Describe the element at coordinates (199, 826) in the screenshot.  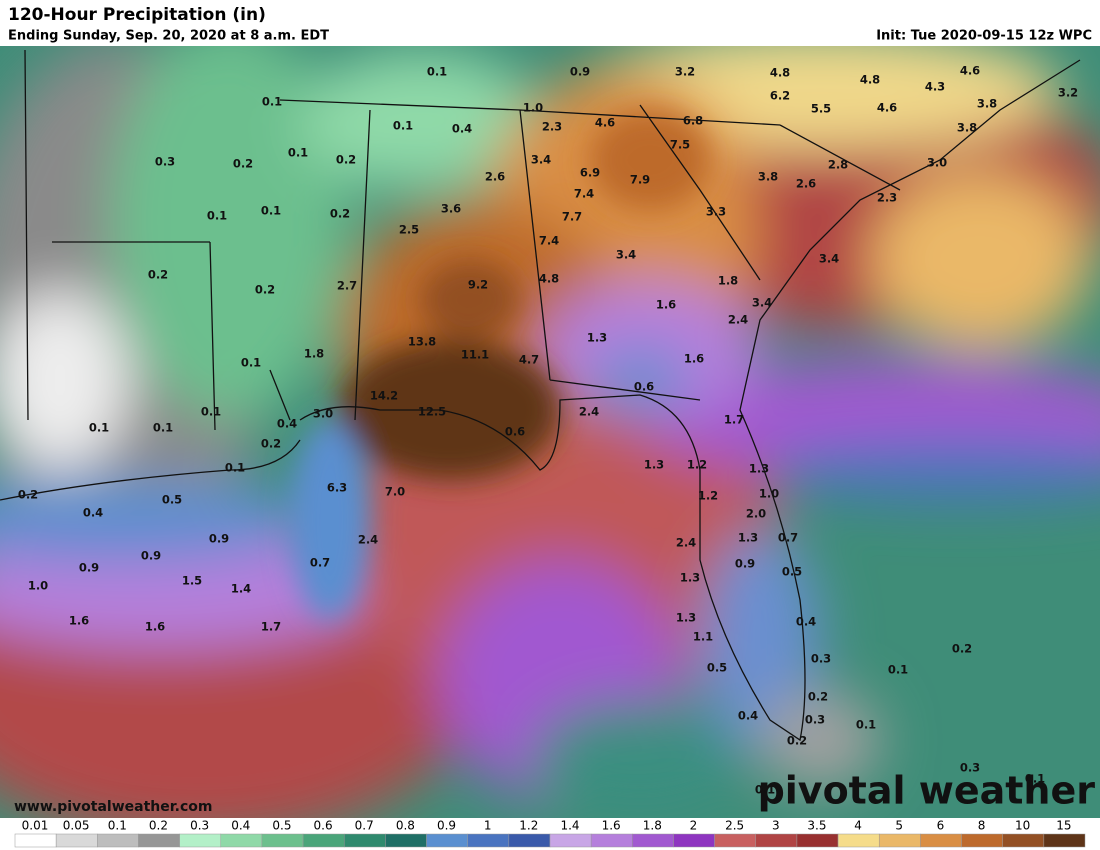
I see `colorbar-label: 0.3` at that location.